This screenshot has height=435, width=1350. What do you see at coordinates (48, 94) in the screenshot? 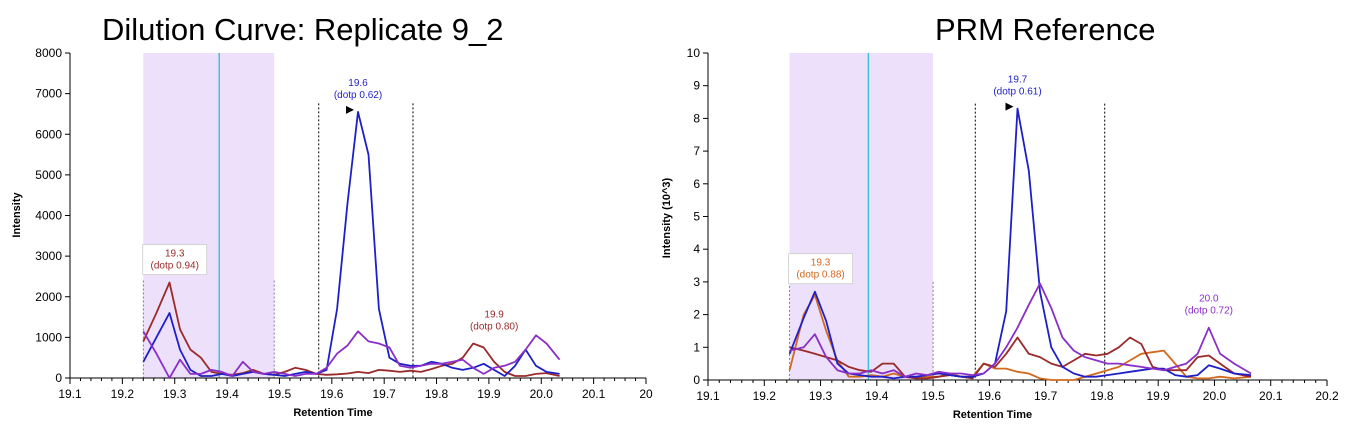
I see `y-tick-label: 7000` at bounding box center [48, 94].